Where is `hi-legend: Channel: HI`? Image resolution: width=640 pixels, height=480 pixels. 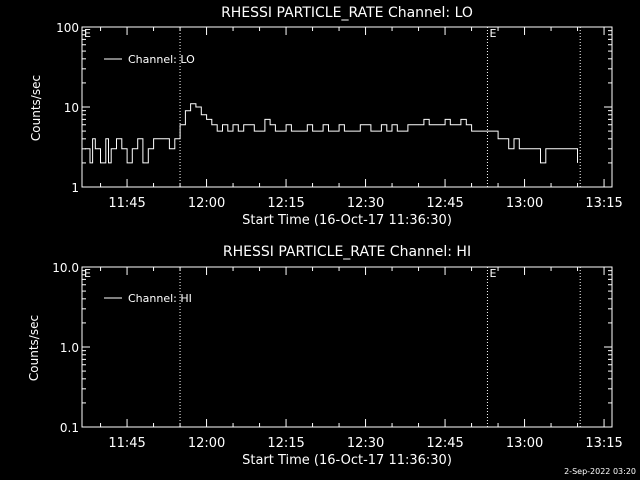 hi-legend: Channel: HI is located at coordinates (148, 298).